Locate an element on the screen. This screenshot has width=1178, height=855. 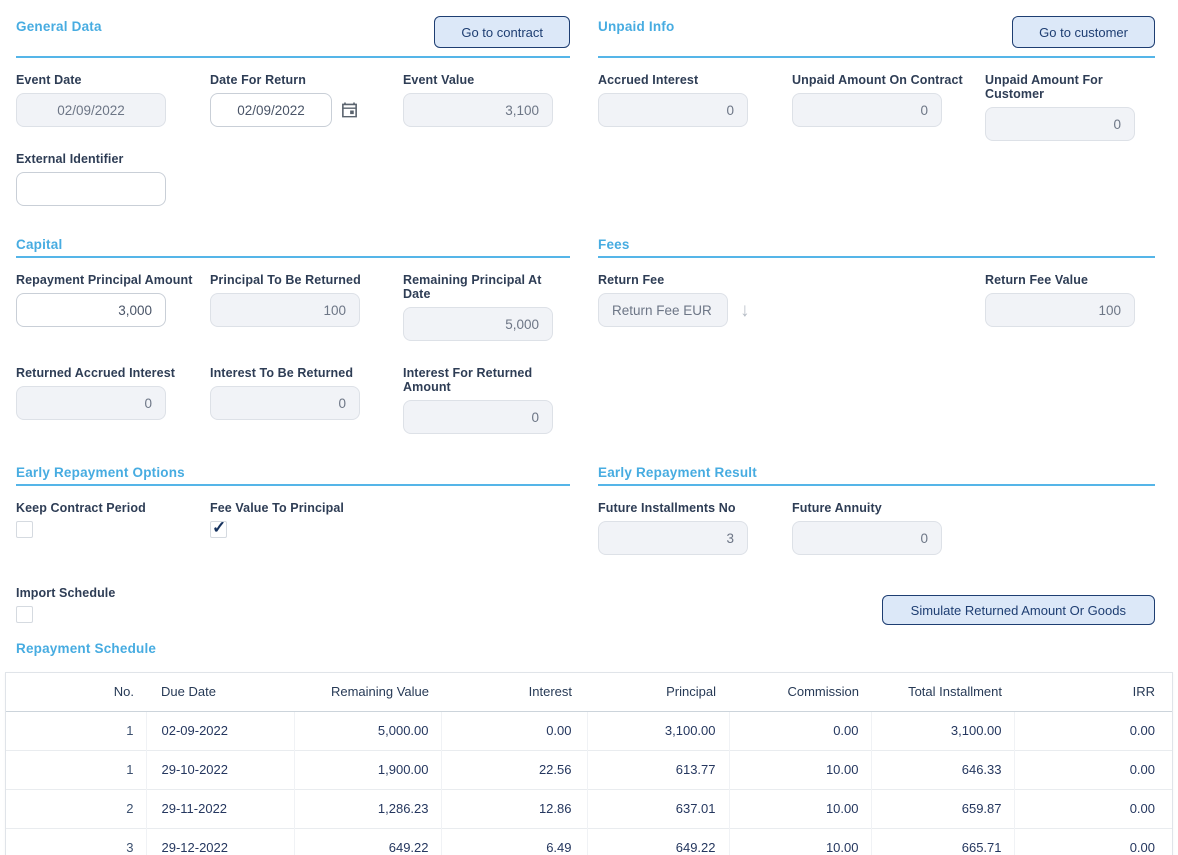
future-annuity-input is located at coordinates (867, 538).